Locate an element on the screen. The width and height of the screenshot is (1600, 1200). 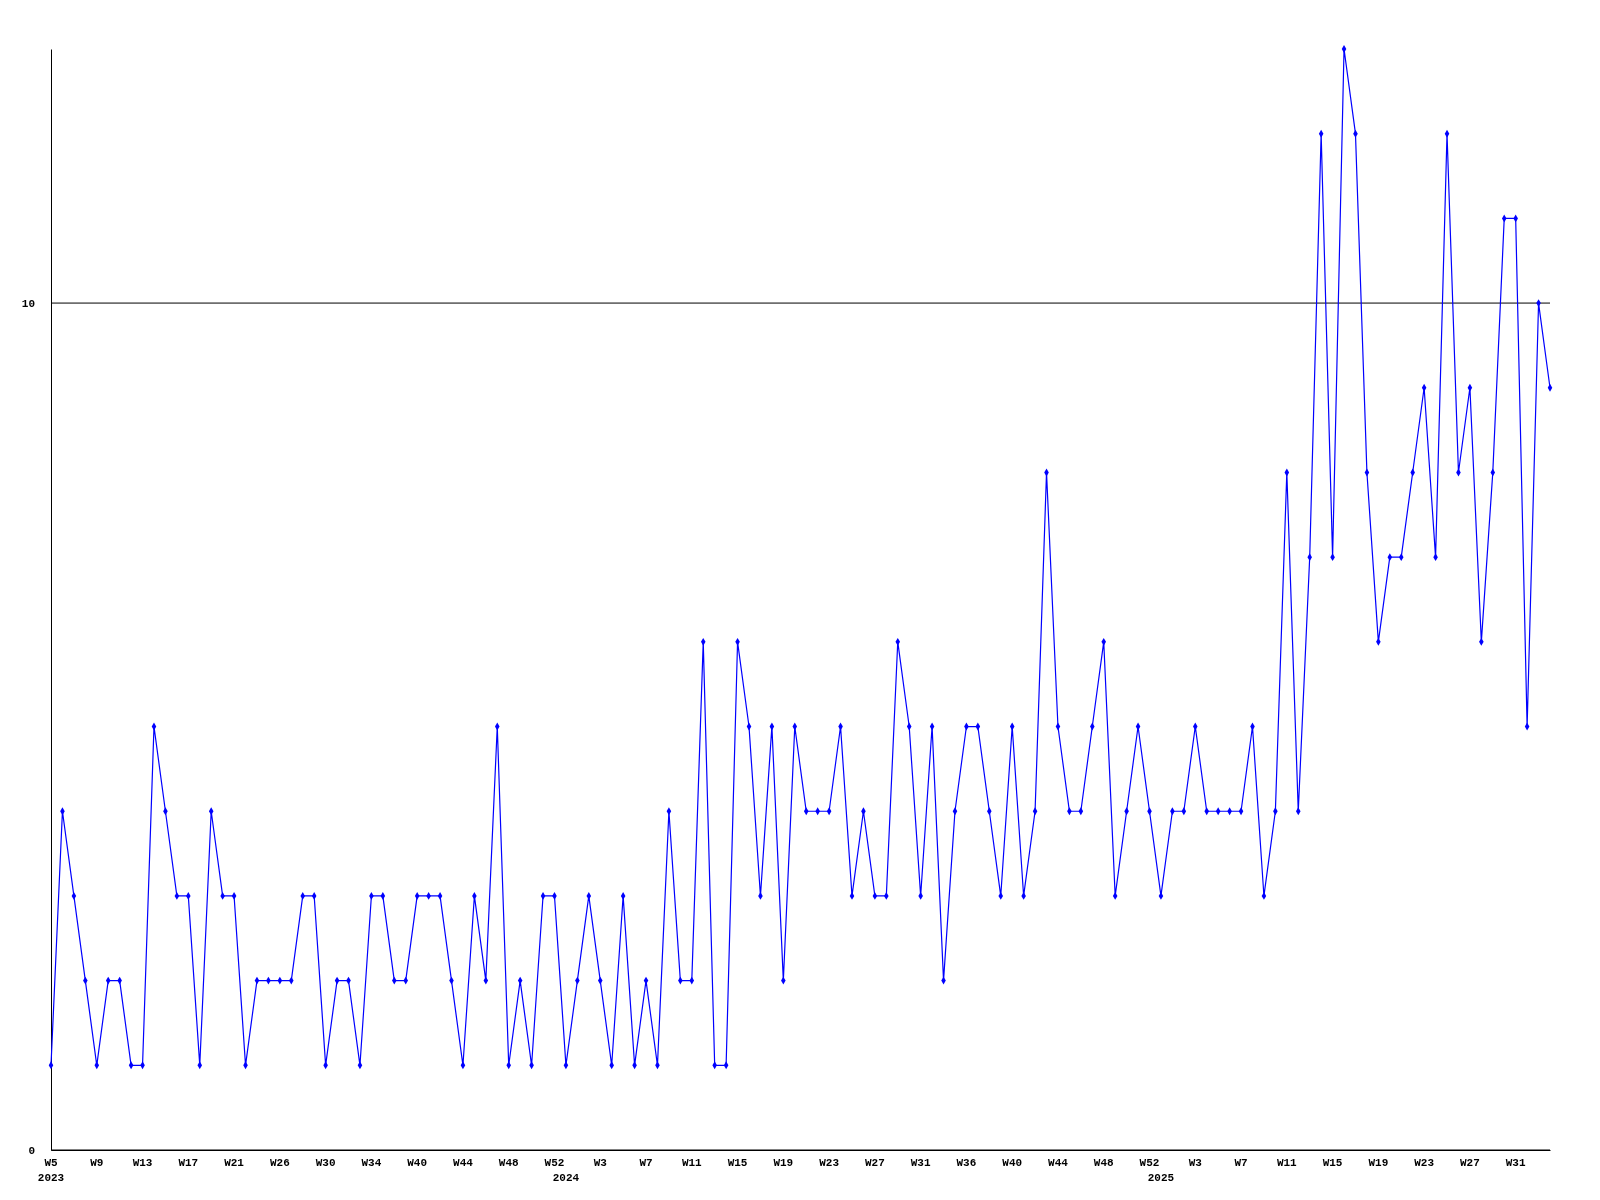
x-tick-label: W5 2023 is located at coordinates (51, 1170).